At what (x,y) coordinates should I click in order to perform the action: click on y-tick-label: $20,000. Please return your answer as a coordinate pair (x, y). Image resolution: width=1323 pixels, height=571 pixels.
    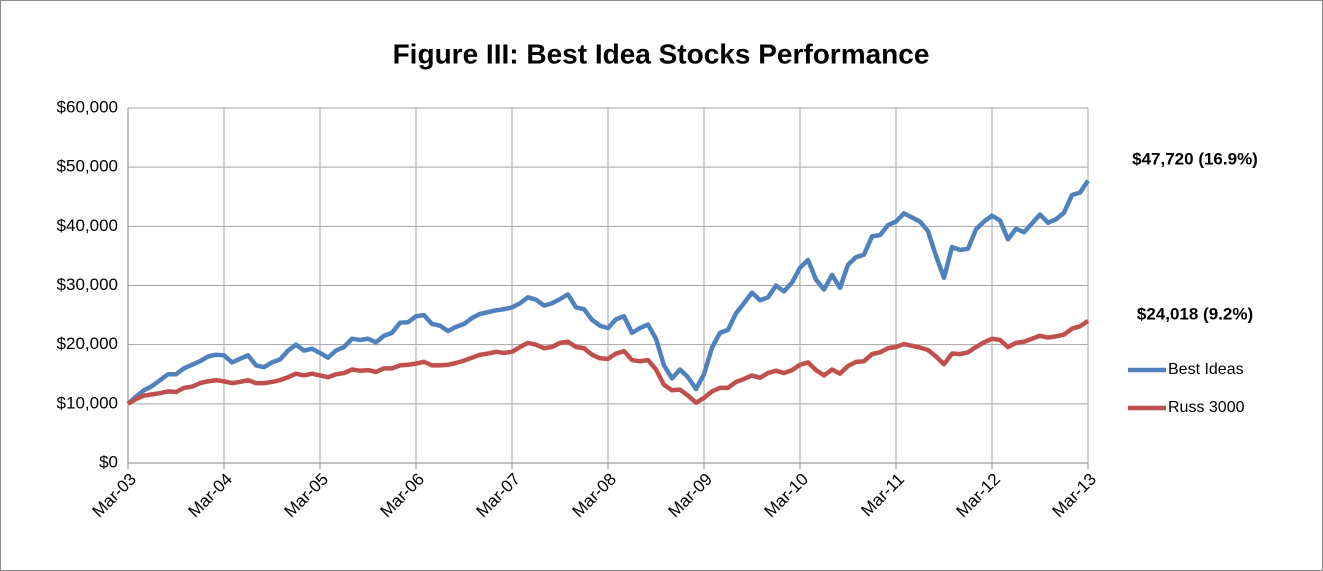
    Looking at the image, I should click on (87, 343).